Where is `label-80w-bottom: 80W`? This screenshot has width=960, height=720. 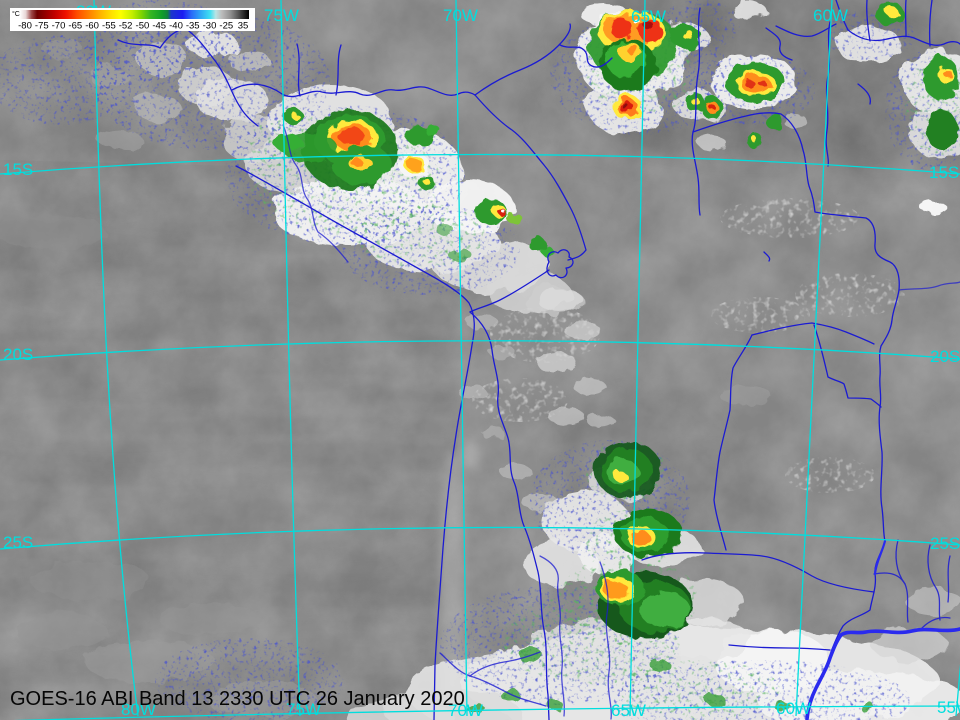 label-80w-bottom: 80W is located at coordinates (138, 709).